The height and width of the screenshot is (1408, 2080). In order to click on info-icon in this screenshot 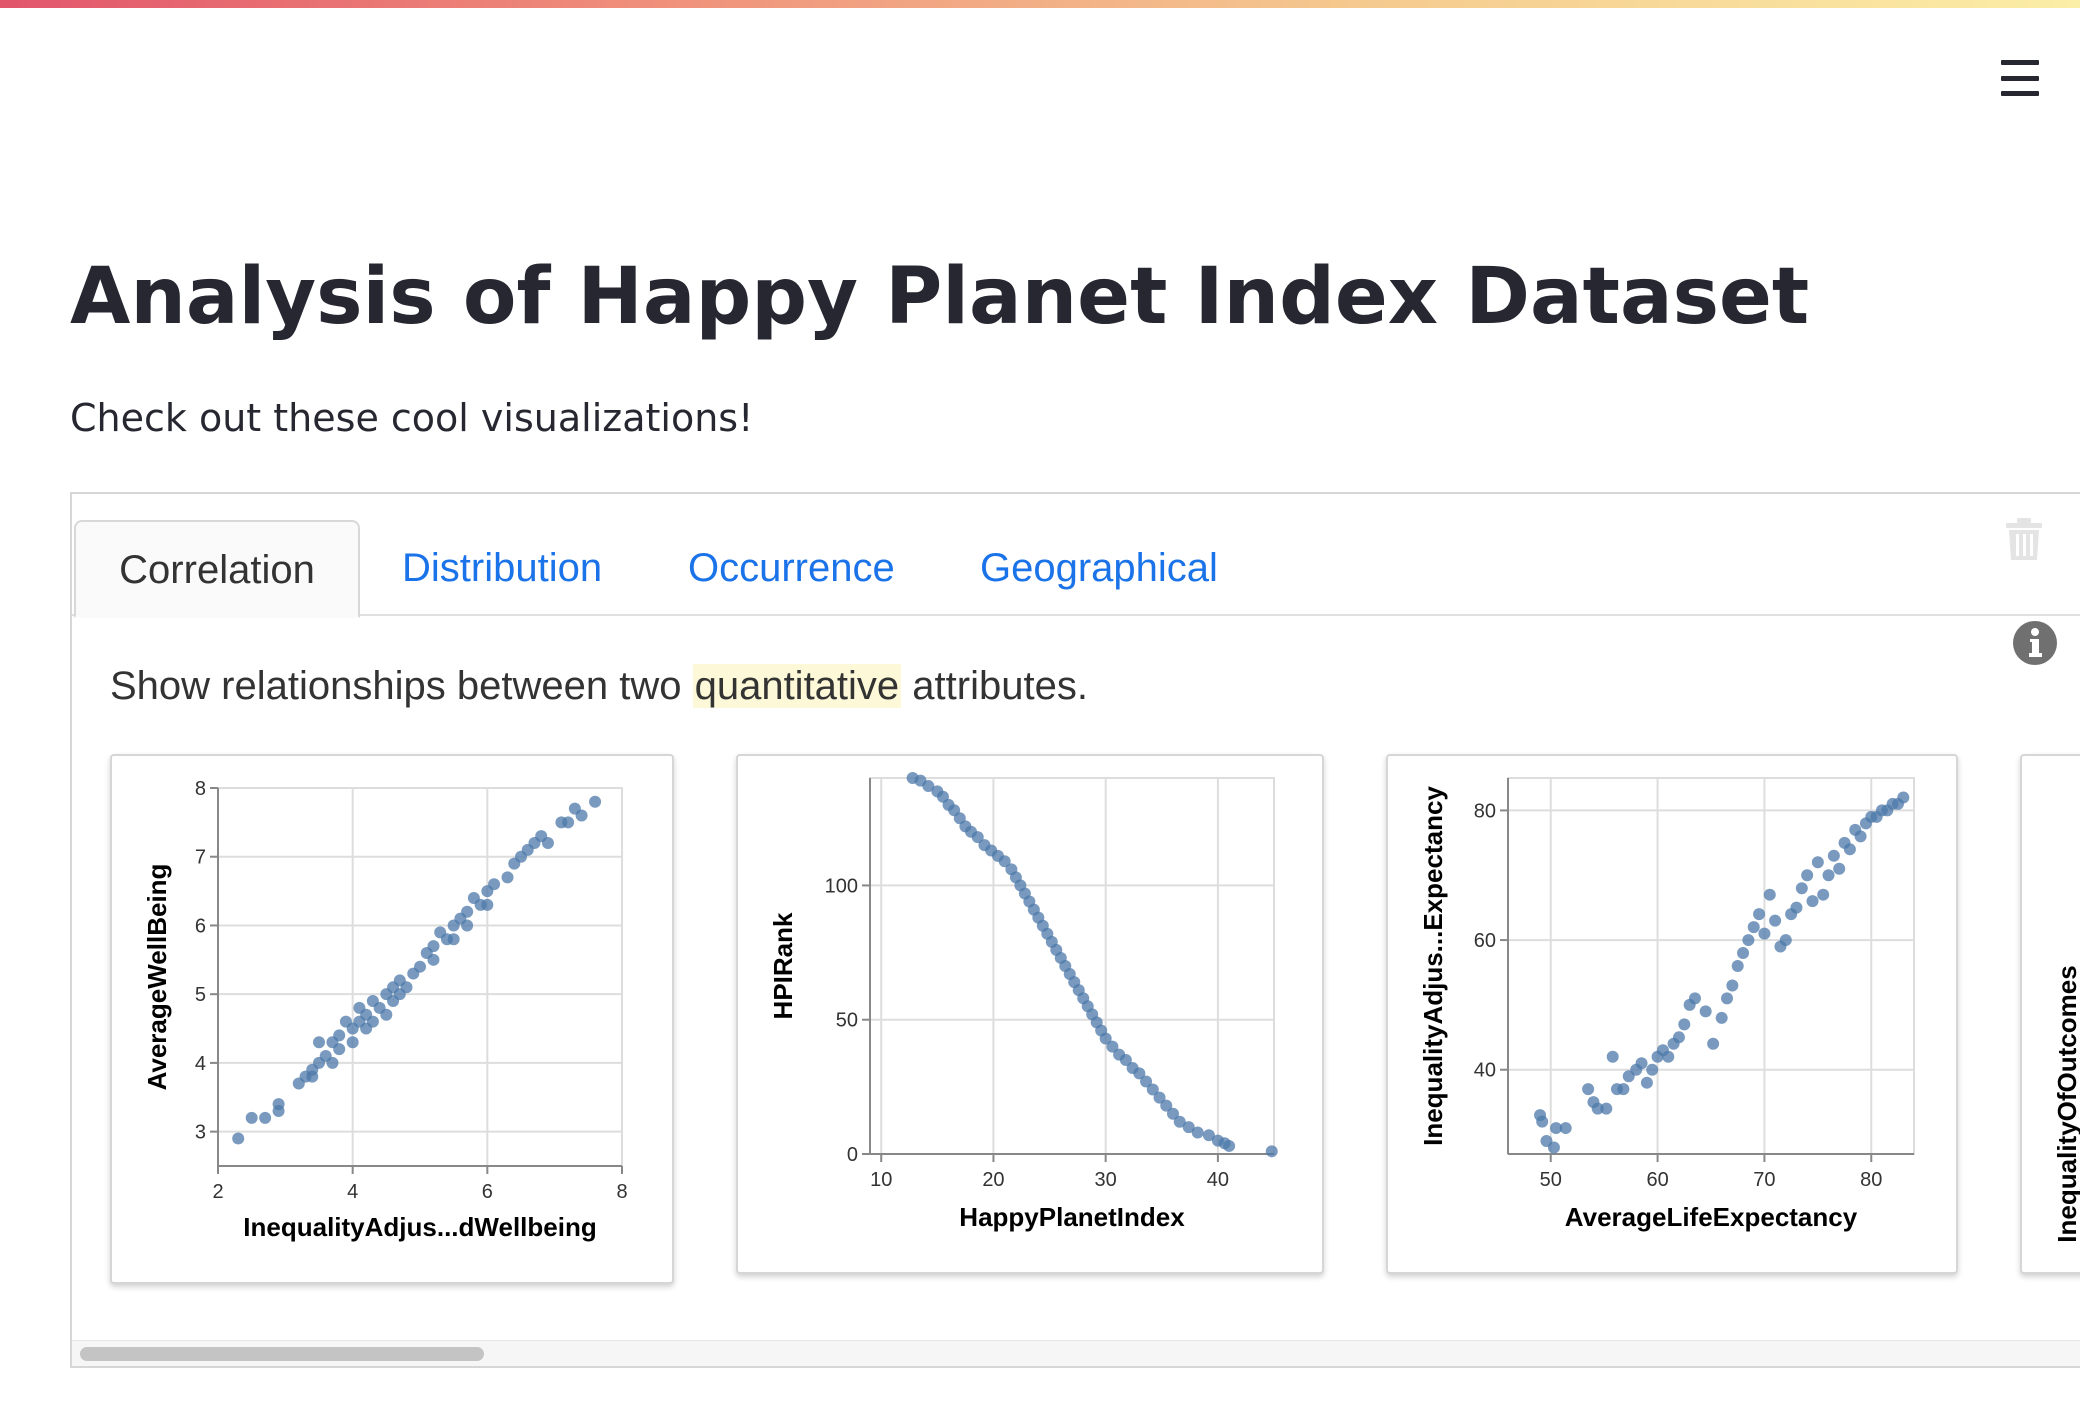, I will do `click(2035, 643)`.